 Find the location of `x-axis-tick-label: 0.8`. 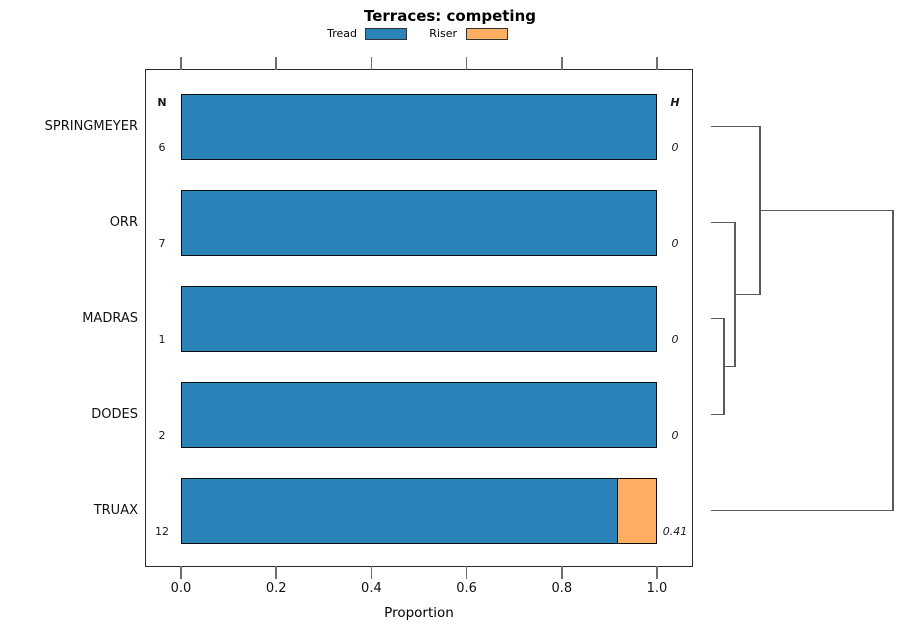

x-axis-tick-label: 0.8 is located at coordinates (562, 588).